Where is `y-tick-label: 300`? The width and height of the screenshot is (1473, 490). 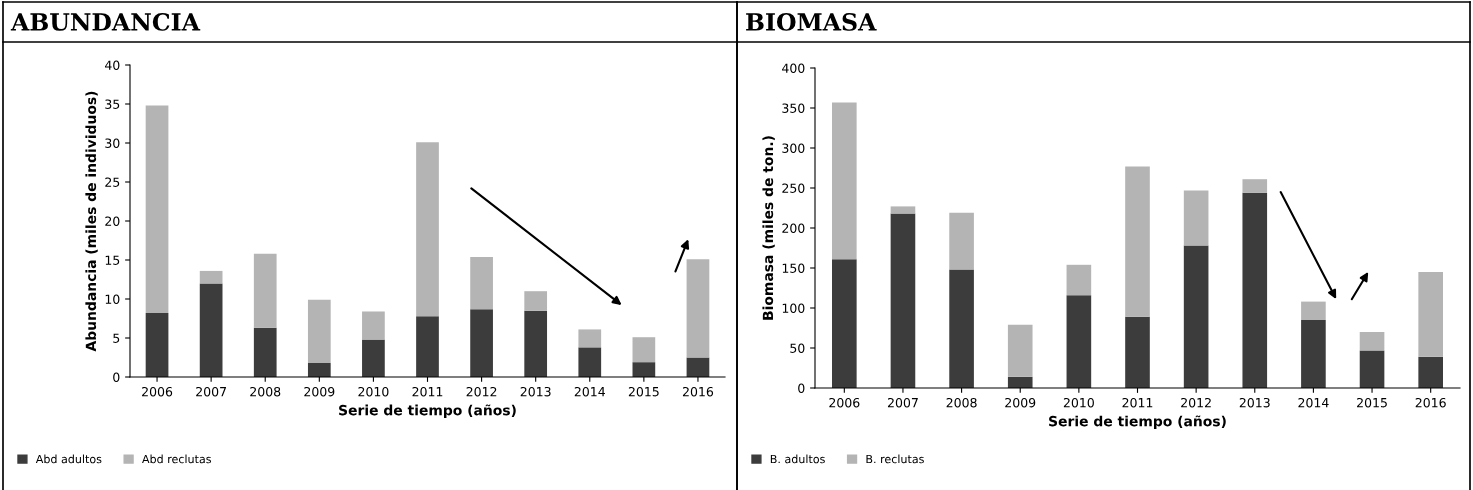 y-tick-label: 300 is located at coordinates (793, 148).